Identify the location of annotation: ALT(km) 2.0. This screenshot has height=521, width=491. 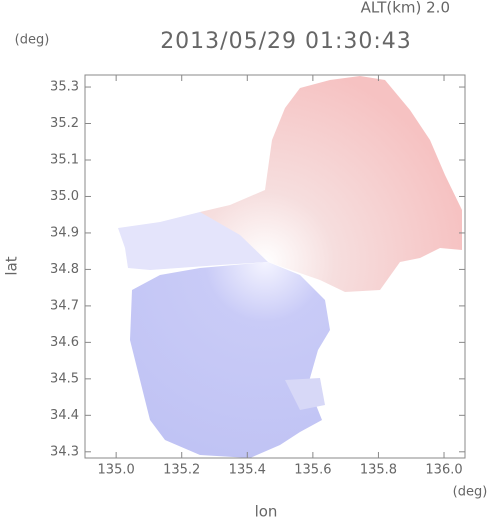
(405, 8).